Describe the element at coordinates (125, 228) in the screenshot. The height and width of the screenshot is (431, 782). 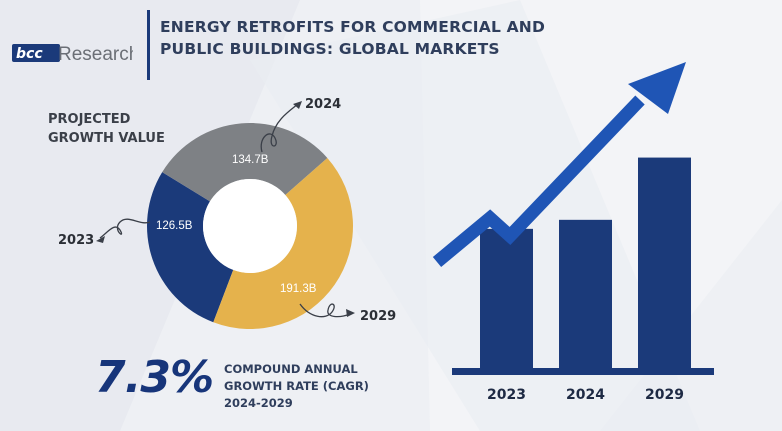
I see `connector-2023-squiggle` at that location.